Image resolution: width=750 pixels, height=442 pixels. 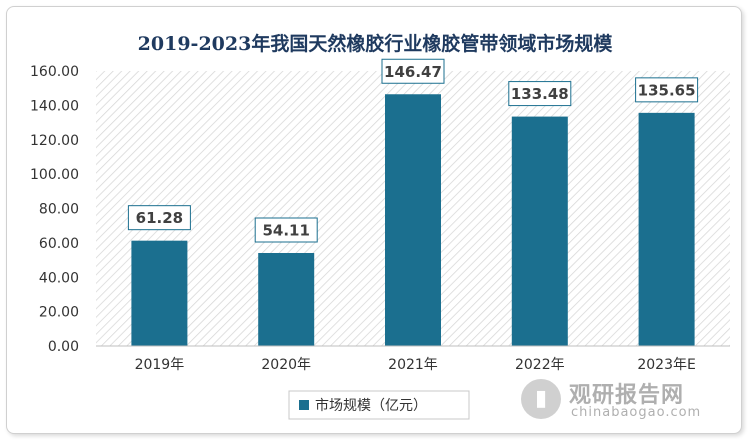 I want to click on x-tick-label: 2020年, so click(x=286, y=365).